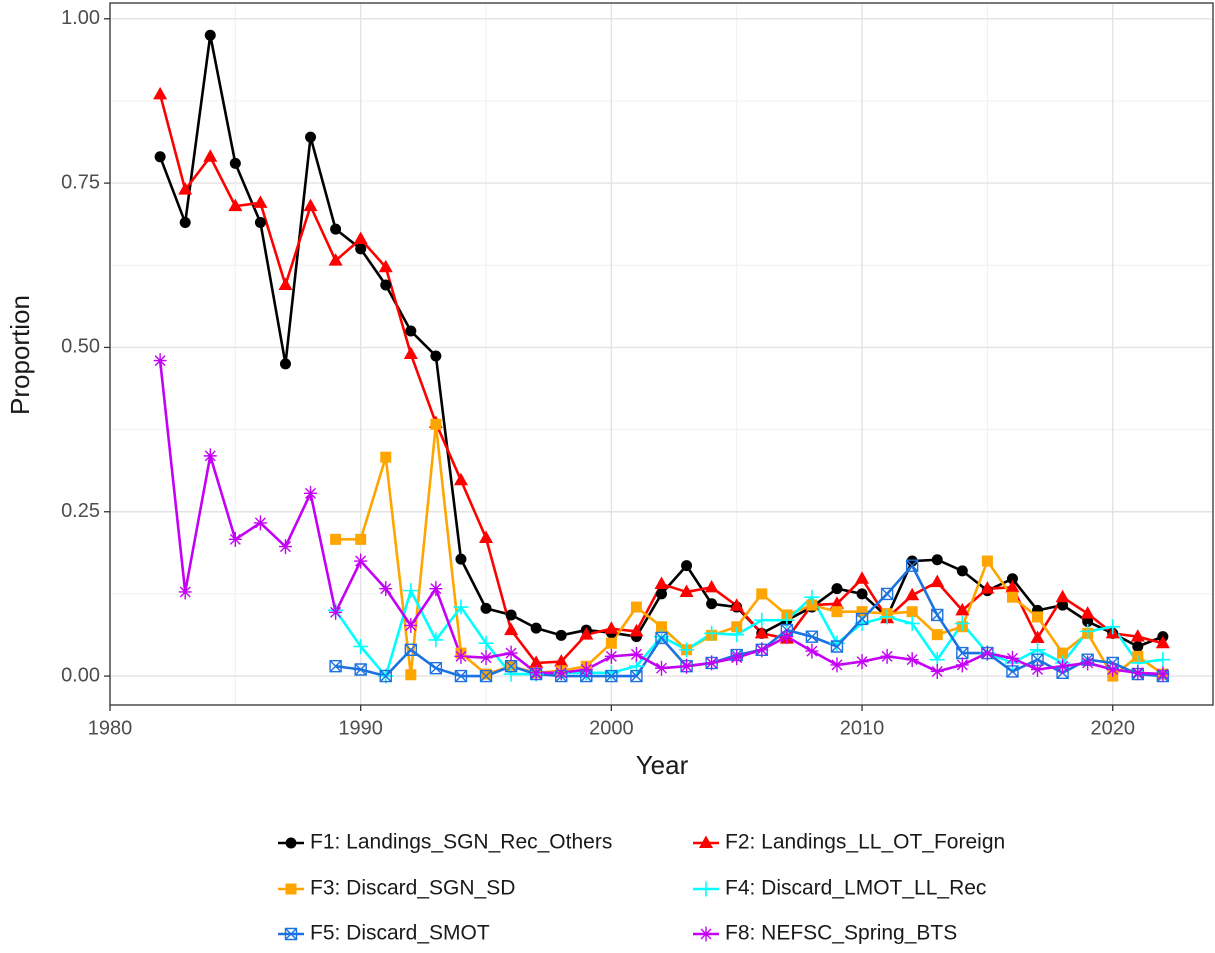 This screenshot has height=953, width=1215. Describe the element at coordinates (80, 675) in the screenshot. I see `y-tick-label: 0.00` at that location.